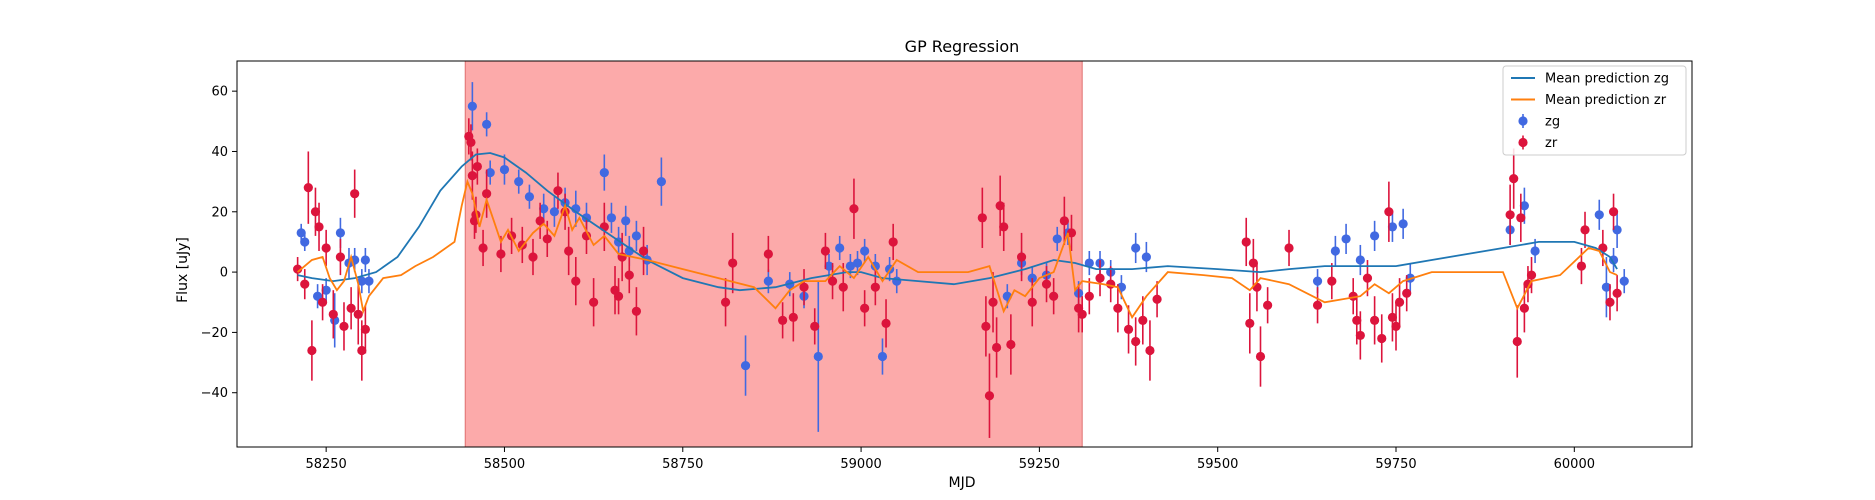 The width and height of the screenshot is (1875, 500). Describe the element at coordinates (1552, 122) in the screenshot. I see `legend-label: zg` at that location.